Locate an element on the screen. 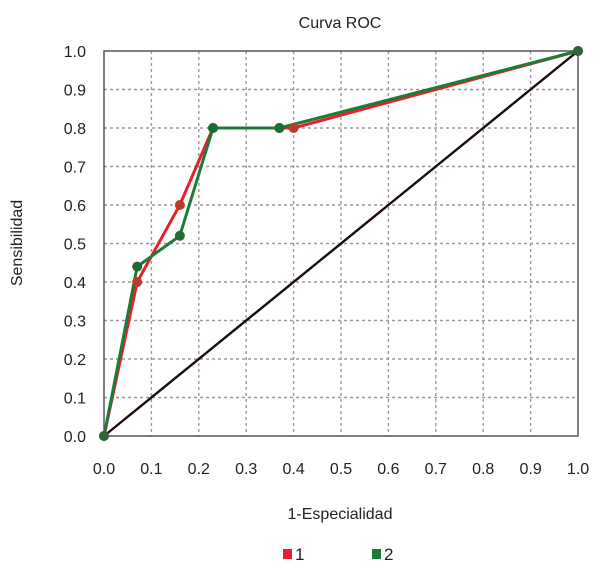 The width and height of the screenshot is (602, 568). y-tick-label: 0.5 is located at coordinates (75, 245).